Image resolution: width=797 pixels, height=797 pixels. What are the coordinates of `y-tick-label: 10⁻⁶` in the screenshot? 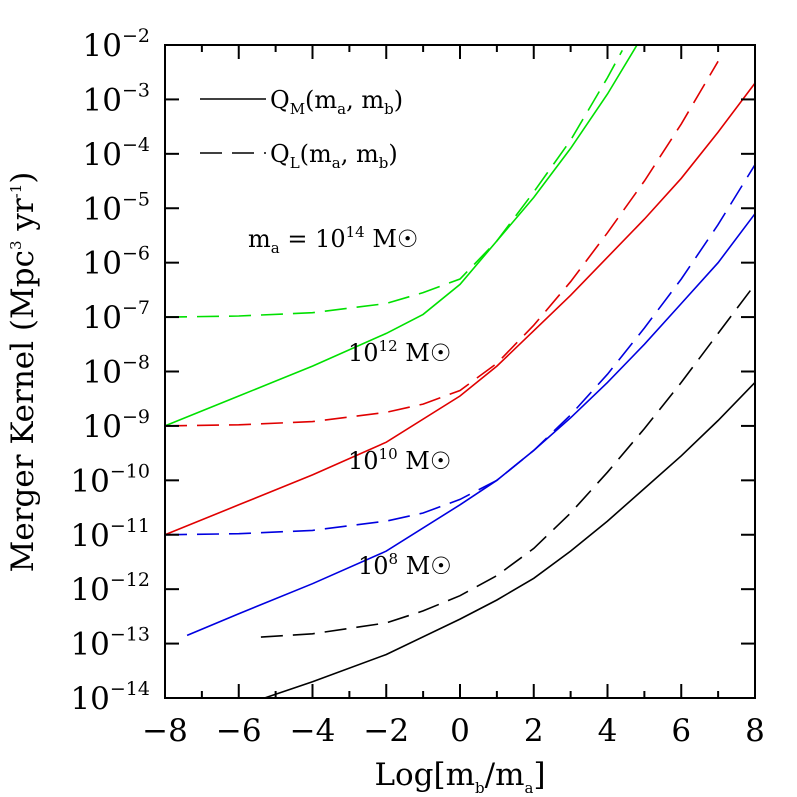 It's located at (116, 262).